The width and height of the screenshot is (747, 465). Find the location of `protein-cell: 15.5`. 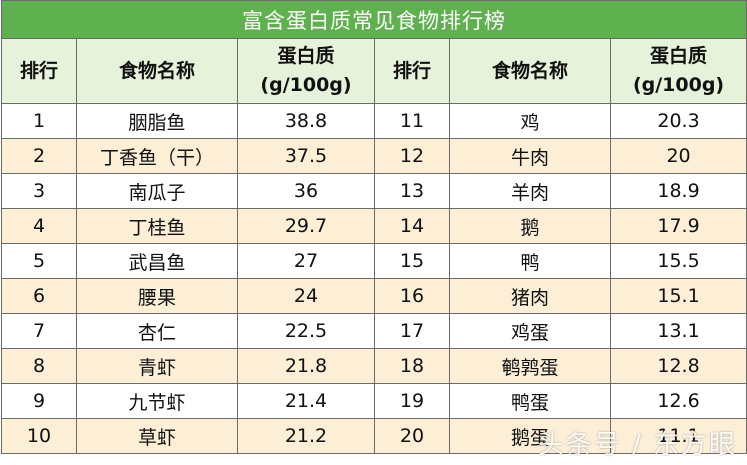

protein-cell: 15.5 is located at coordinates (678, 261).